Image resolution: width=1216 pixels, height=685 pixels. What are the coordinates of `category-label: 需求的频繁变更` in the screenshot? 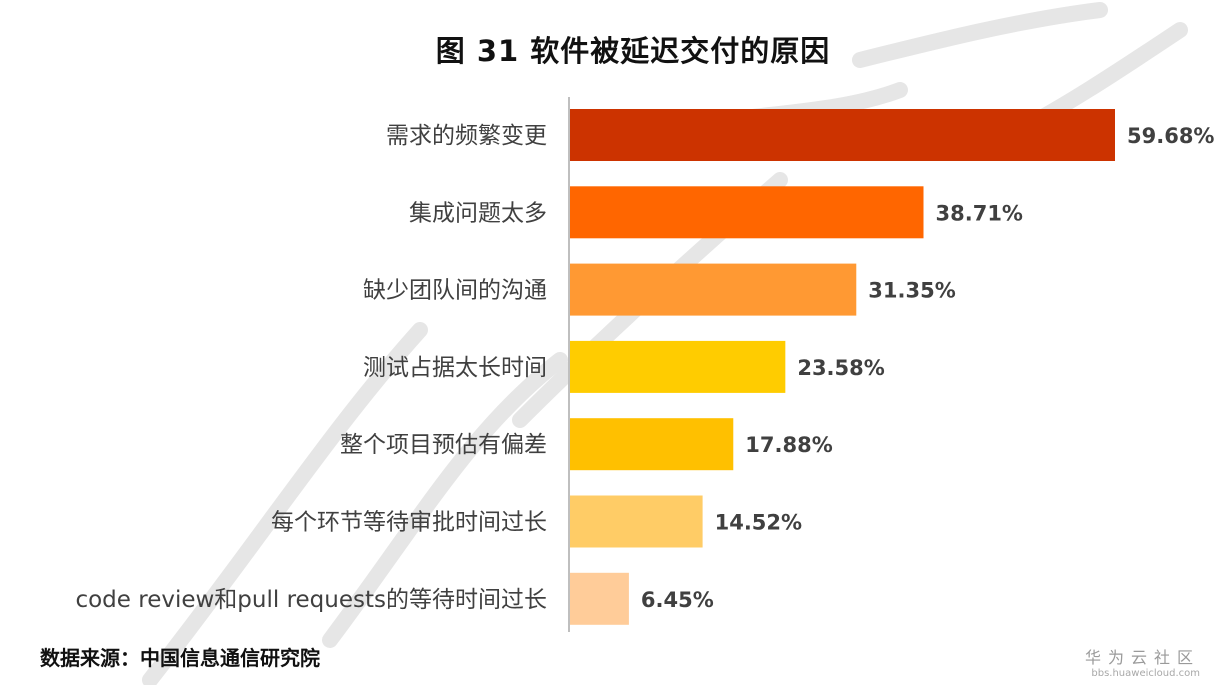 It's located at (466, 136).